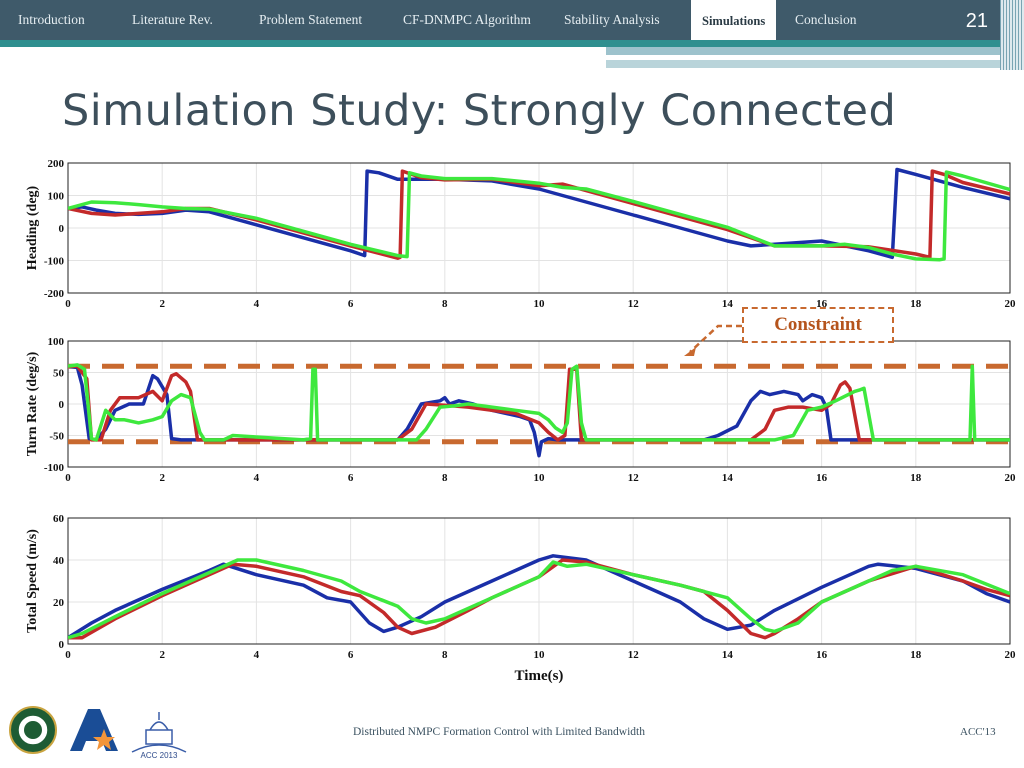 The image size is (1024, 768). I want to click on series-line-blue, so click(539, 597).